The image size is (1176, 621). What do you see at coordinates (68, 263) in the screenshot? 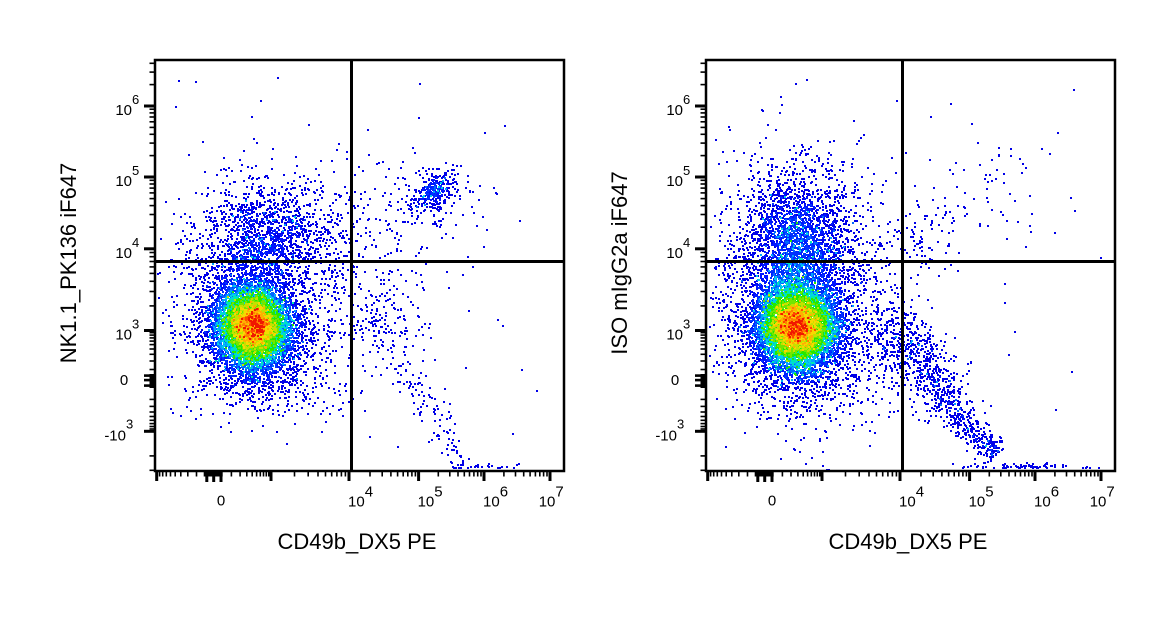
I see `svg-text: NK1.1_PK136 iF647` at bounding box center [68, 263].